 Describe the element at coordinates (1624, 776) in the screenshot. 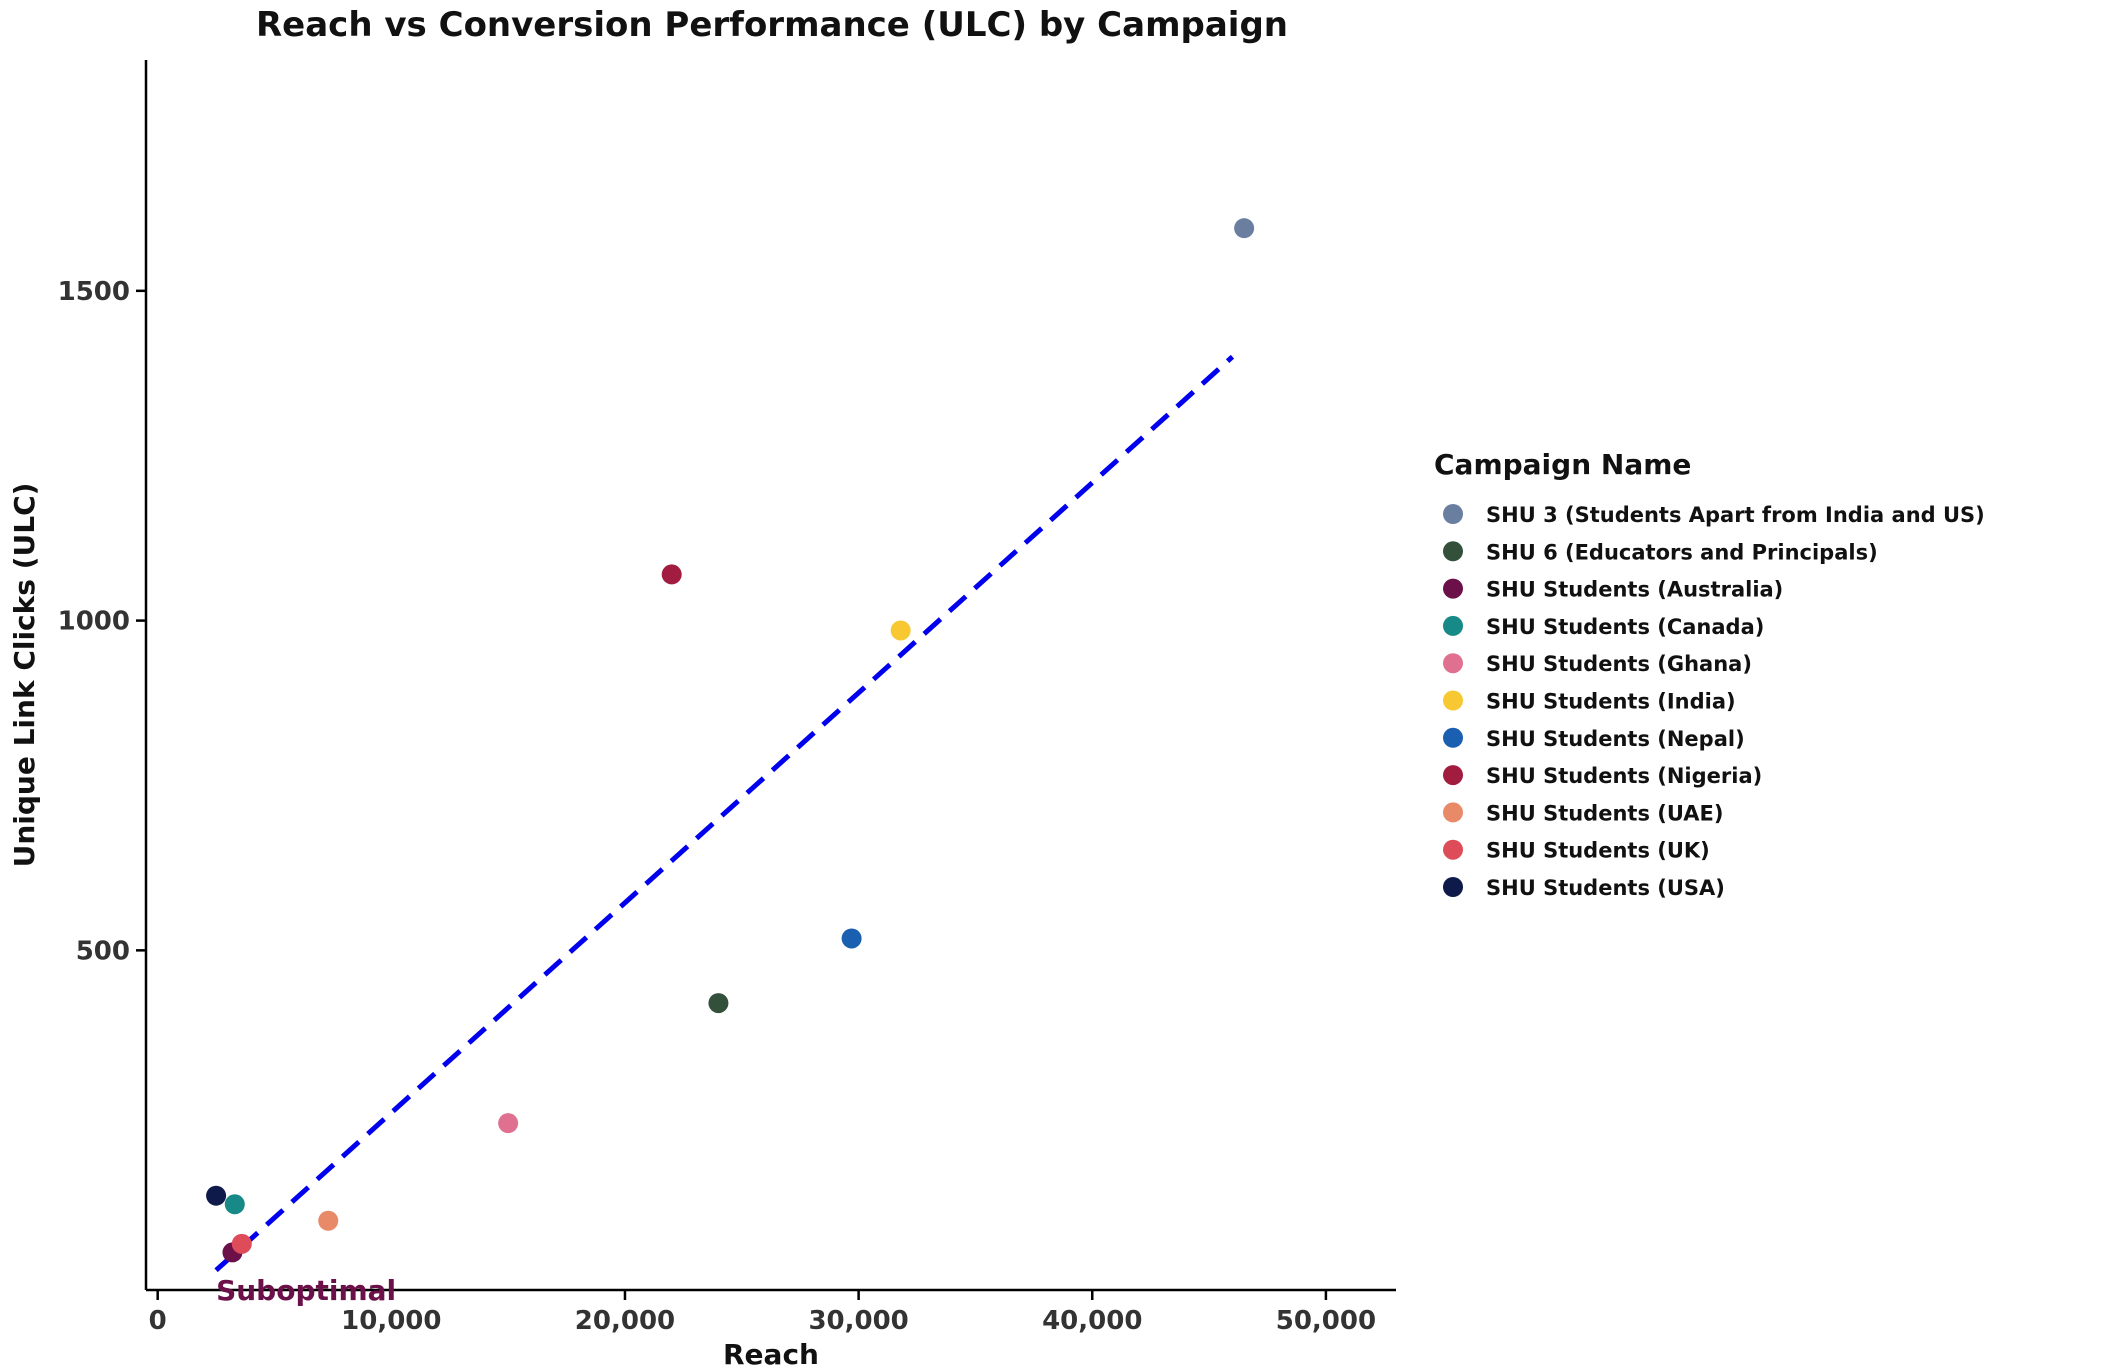

I see `legend-label: SHU Students (Nigeria)` at that location.